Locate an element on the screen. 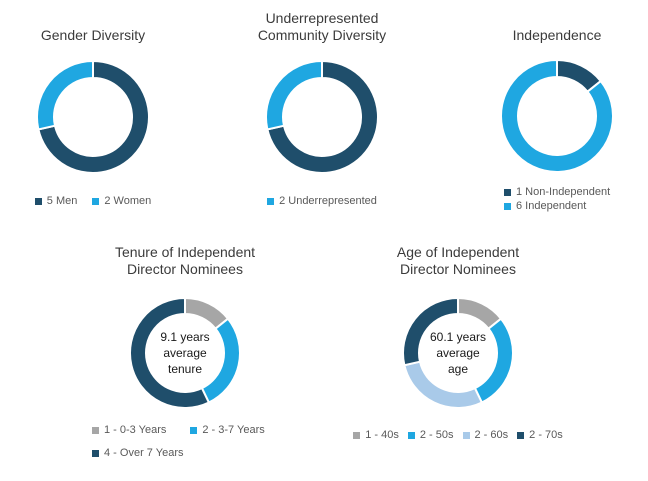 The height and width of the screenshot is (481, 648). chart-title-line: Underrepresented is located at coordinates (322, 18).